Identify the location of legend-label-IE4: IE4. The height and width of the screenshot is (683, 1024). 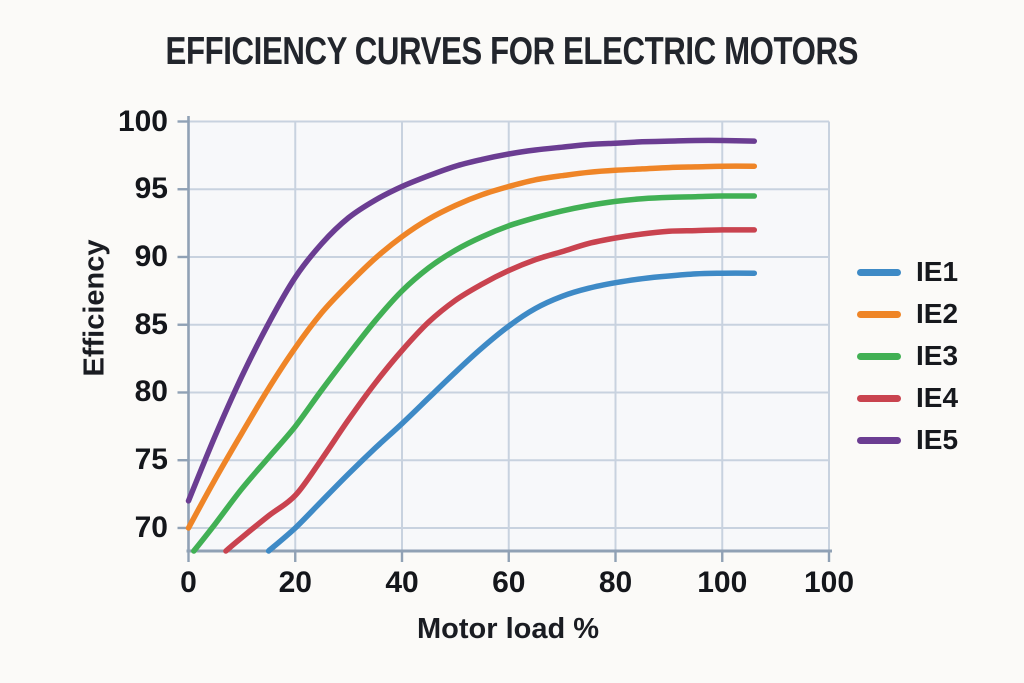
(937, 397).